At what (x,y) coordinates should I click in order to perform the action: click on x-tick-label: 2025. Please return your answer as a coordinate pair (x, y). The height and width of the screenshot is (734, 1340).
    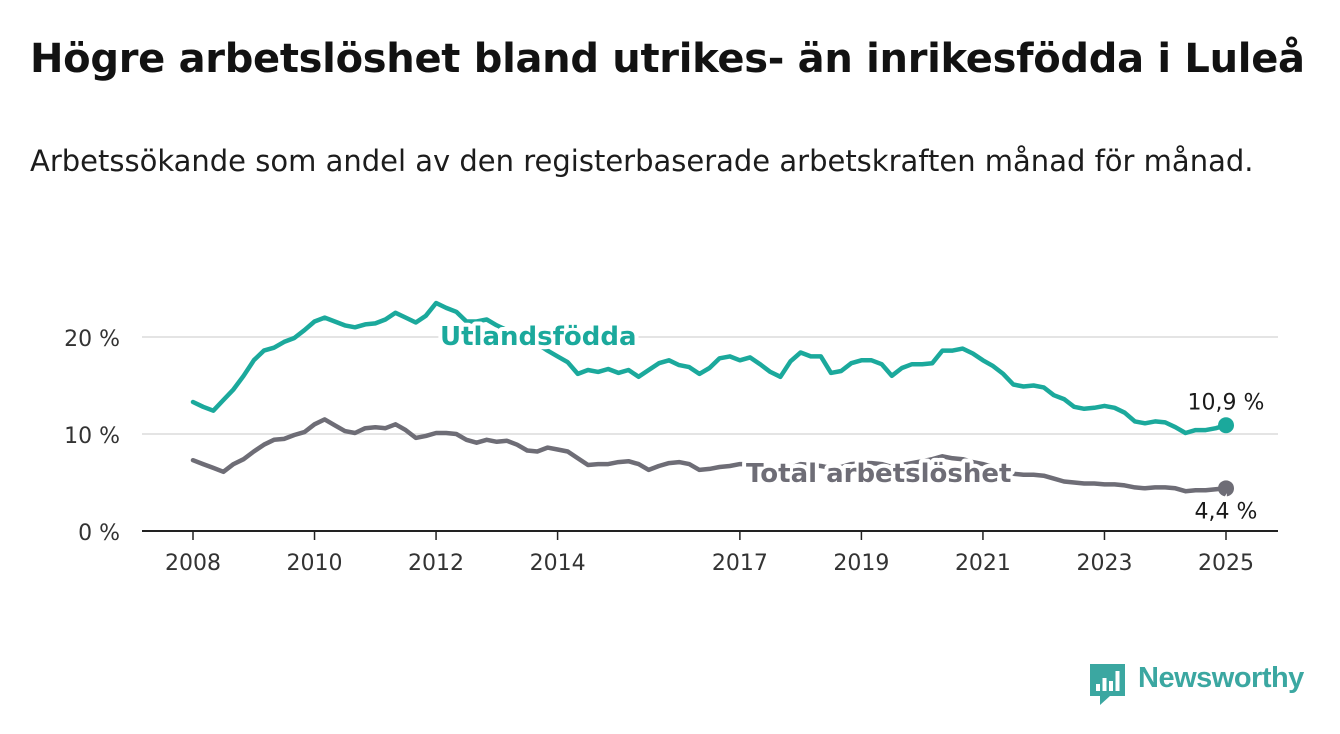
    Looking at the image, I should click on (1226, 563).